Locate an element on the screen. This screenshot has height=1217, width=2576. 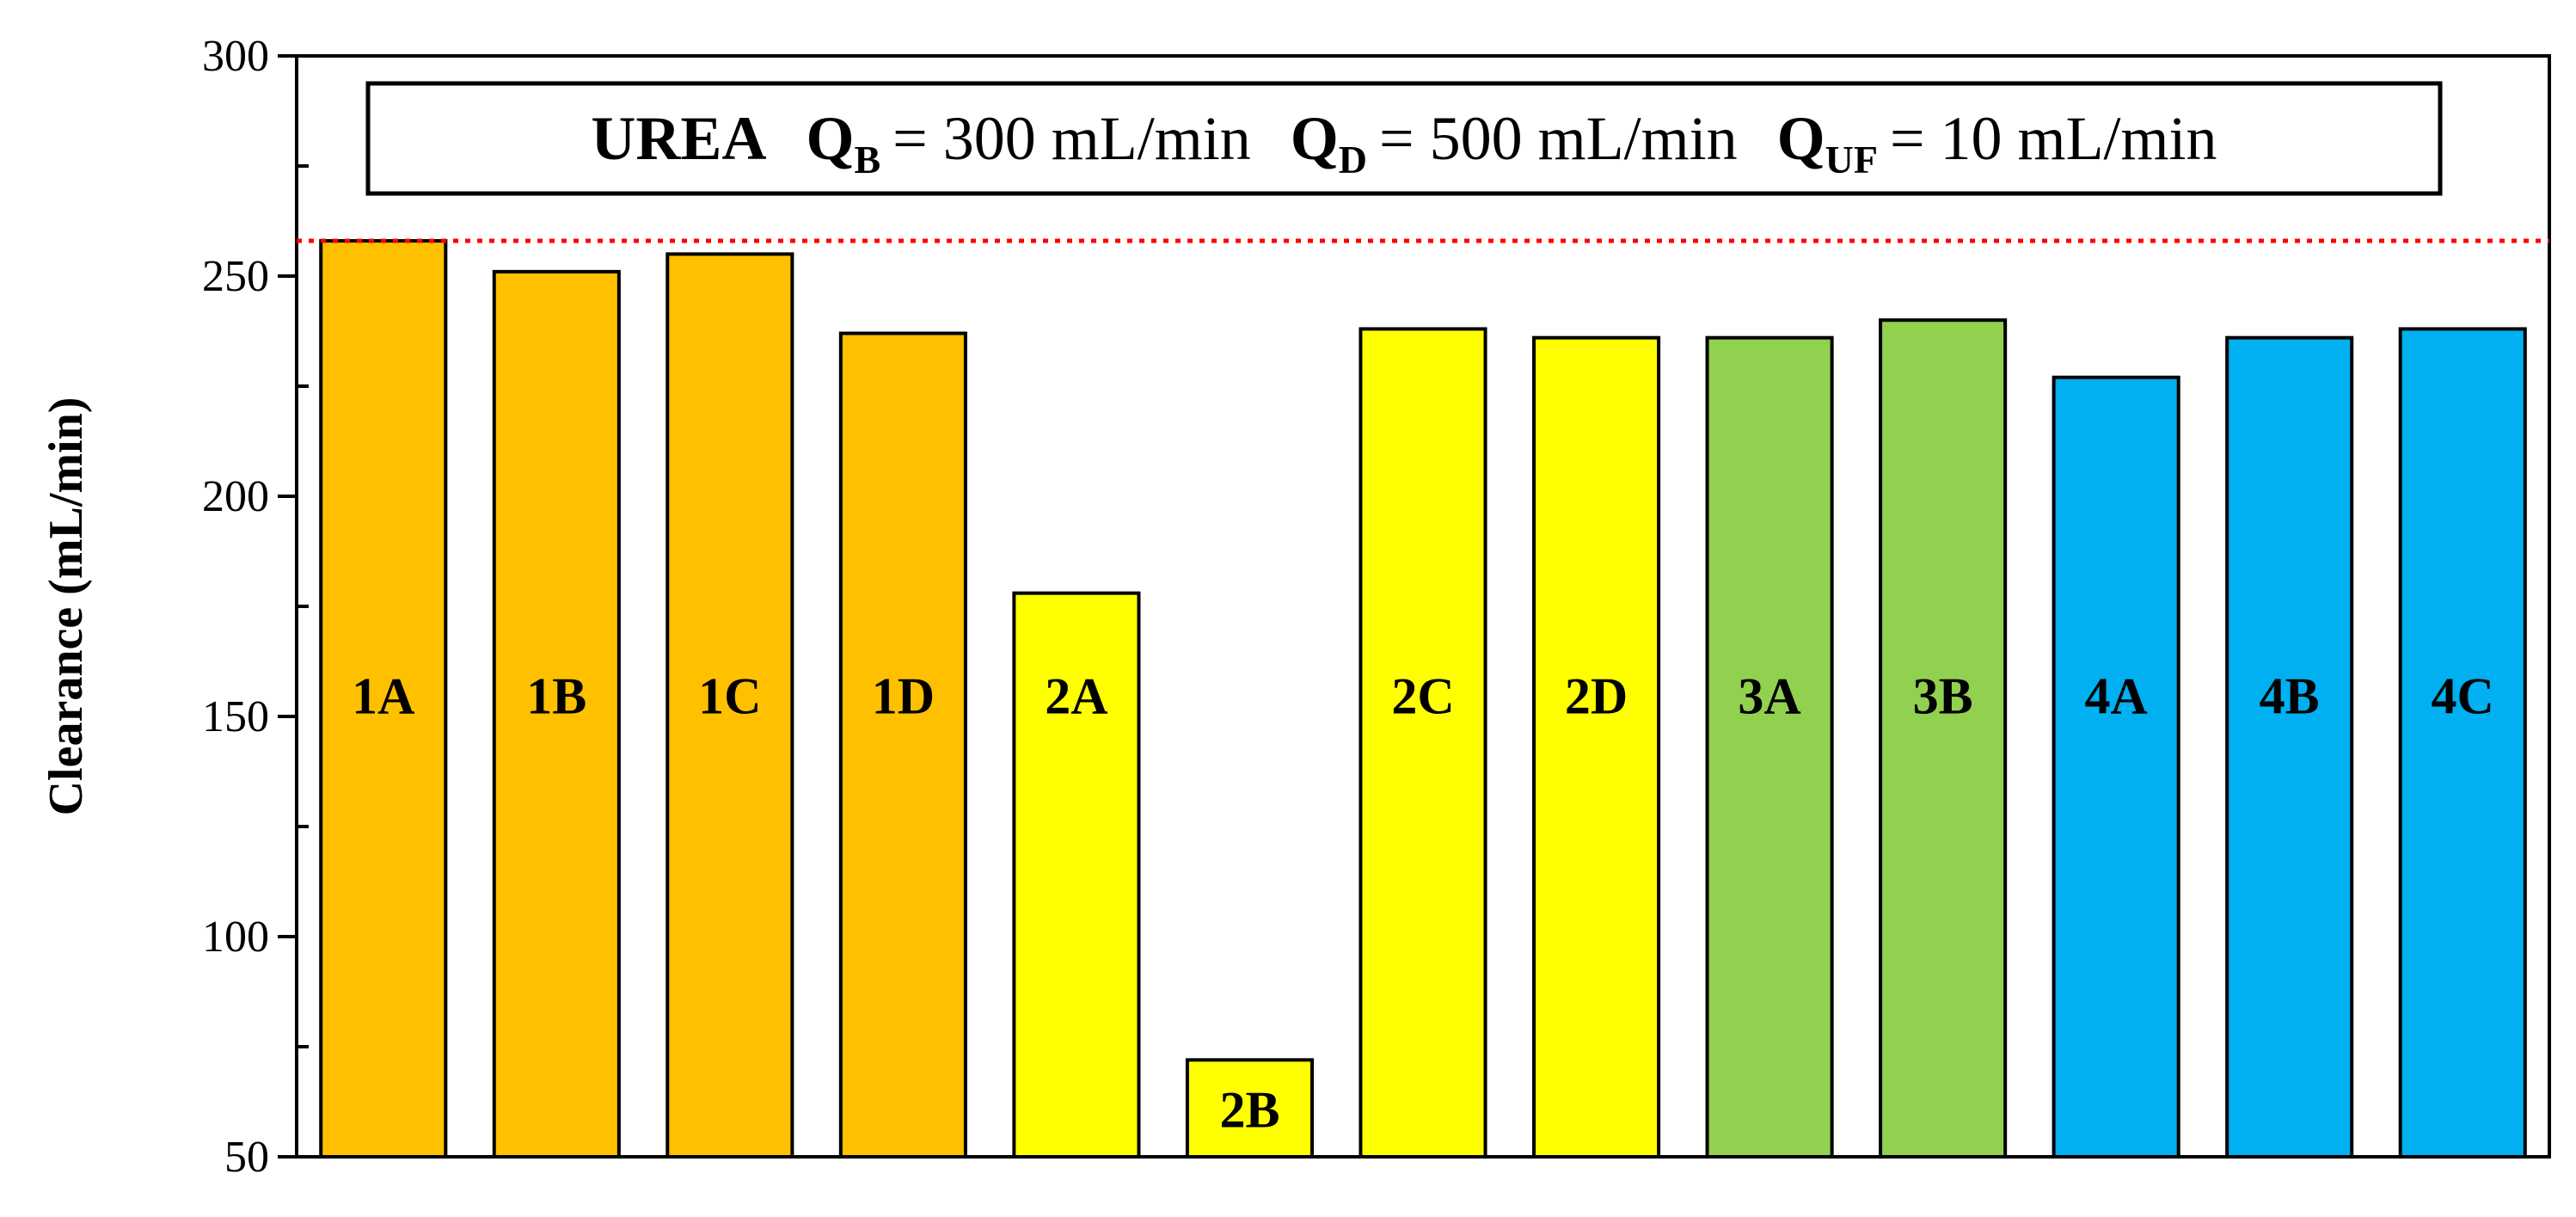
y-axis: 50 100 150 200 250 300 is located at coordinates (255, 607).